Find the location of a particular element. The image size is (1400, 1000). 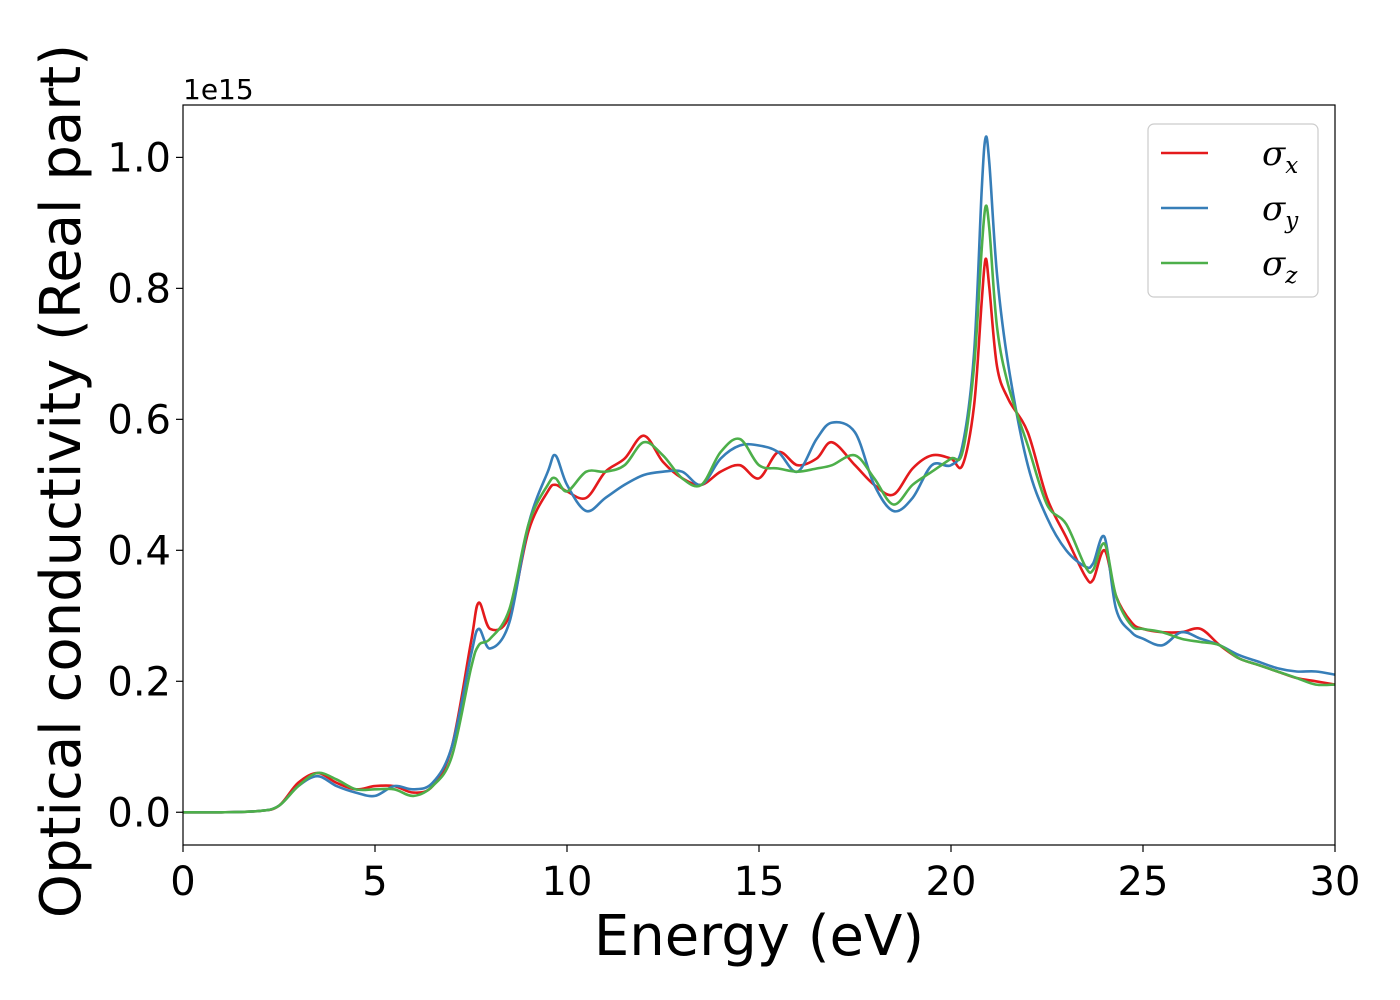

y-tick-label: 0.8 is located at coordinates (139, 289).